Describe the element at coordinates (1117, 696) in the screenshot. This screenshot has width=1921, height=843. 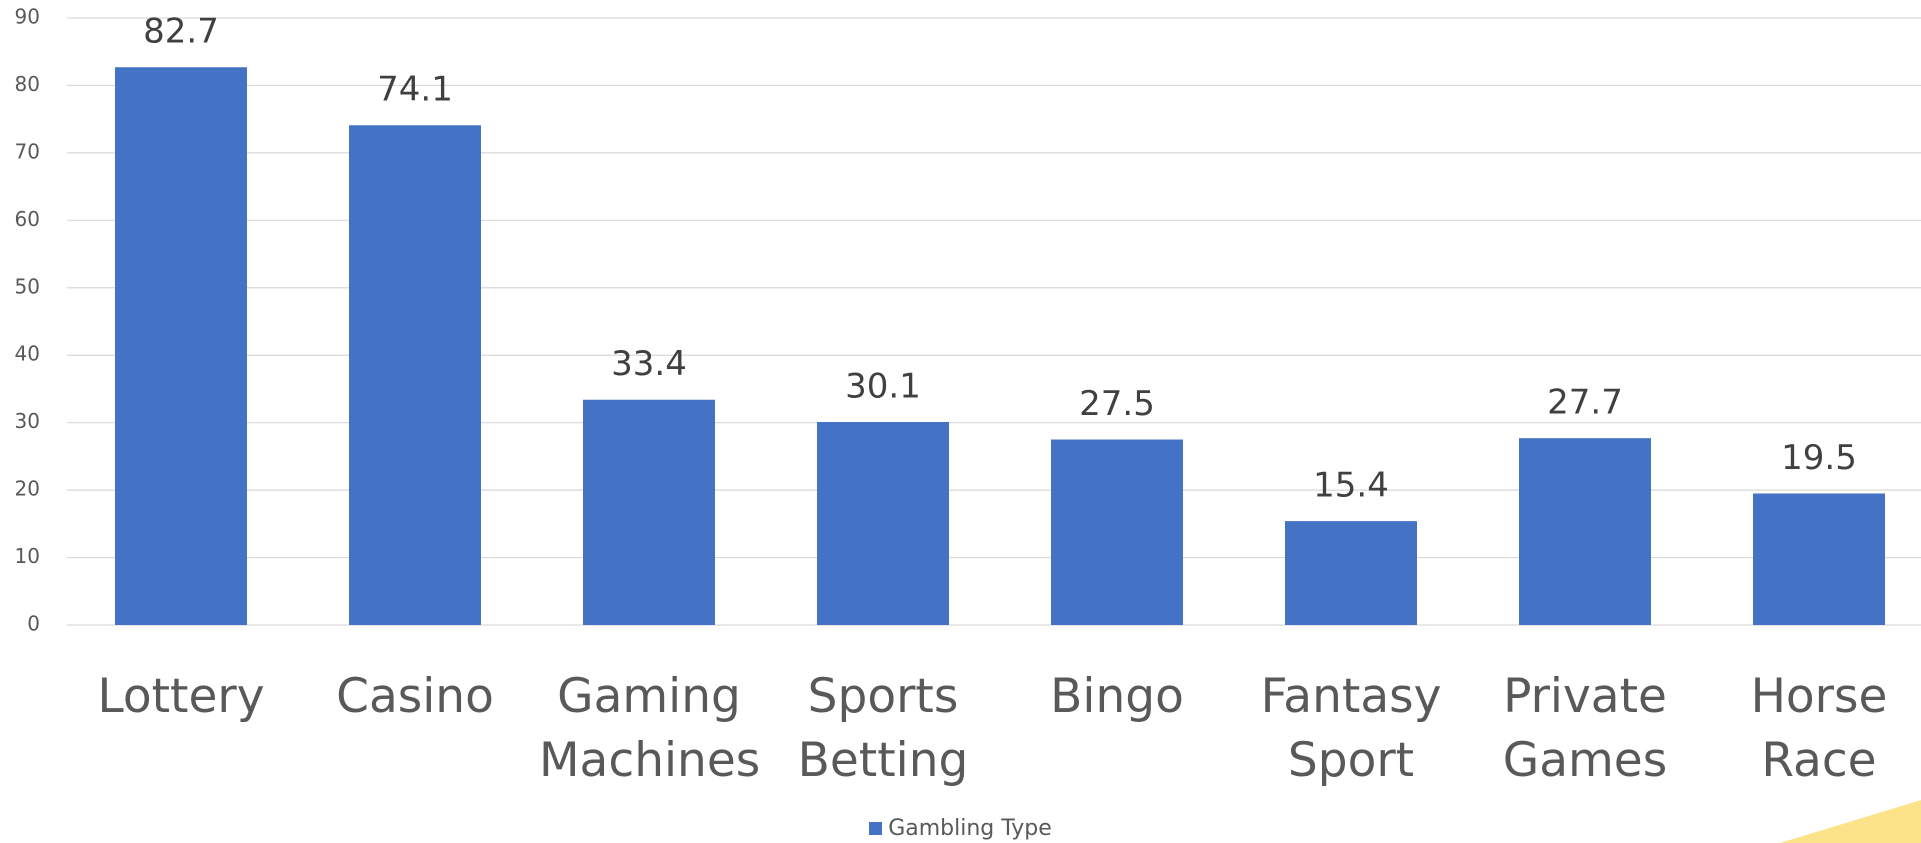
I see `x-tick-label: Bingo` at that location.